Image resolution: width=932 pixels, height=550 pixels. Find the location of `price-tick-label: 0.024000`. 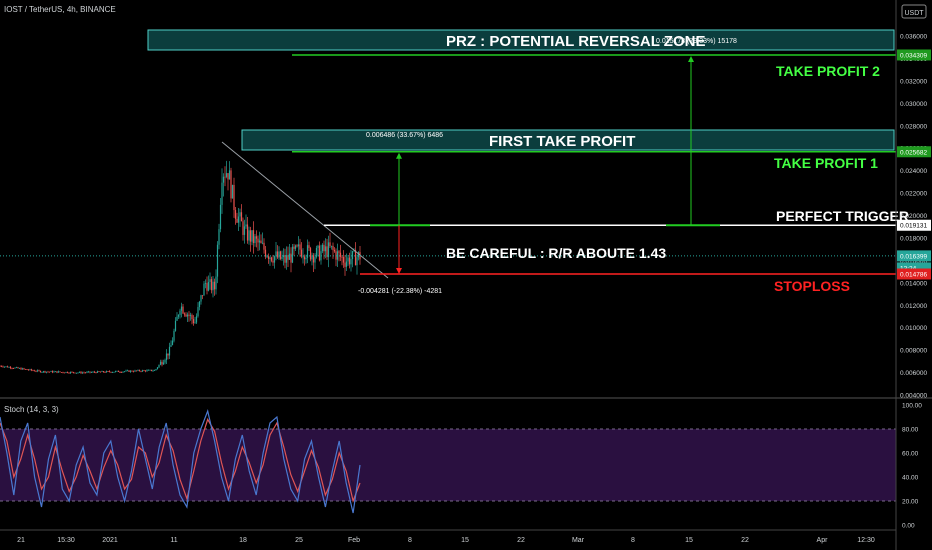

price-tick-label: 0.024000 is located at coordinates (913, 171).